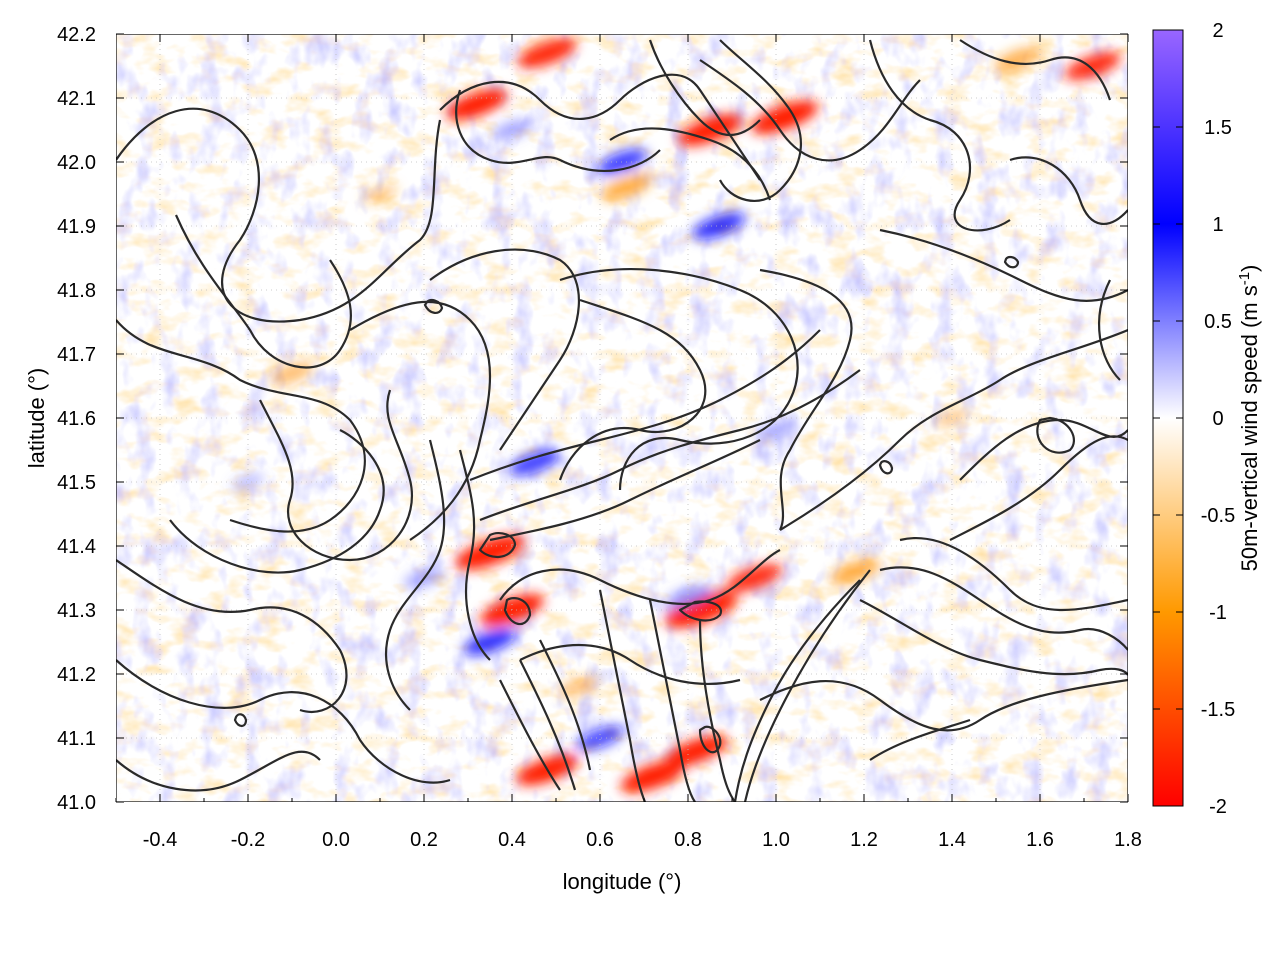 The height and width of the screenshot is (960, 1280). I want to click on y-tick-label: 41.6, so click(76, 419).